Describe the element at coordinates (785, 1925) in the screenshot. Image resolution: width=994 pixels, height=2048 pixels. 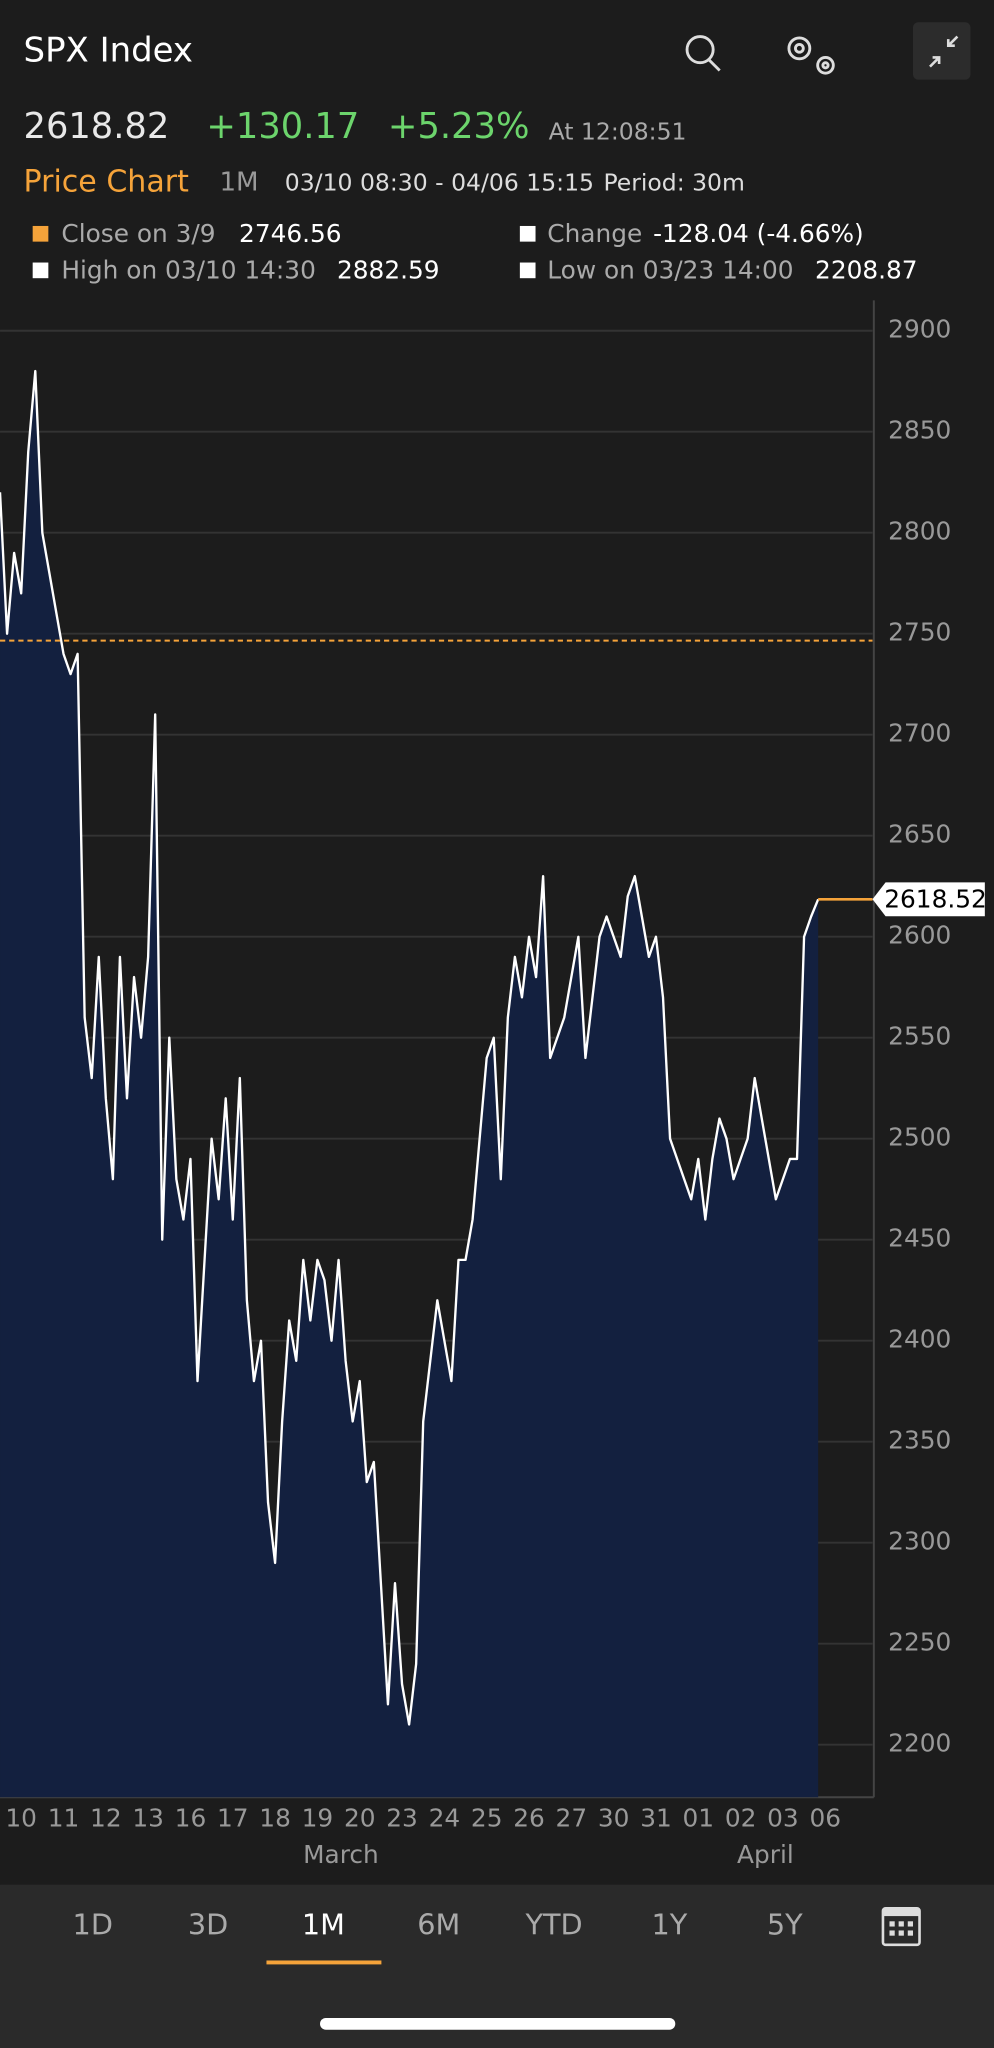
I see `range-tab: 5Y` at that location.